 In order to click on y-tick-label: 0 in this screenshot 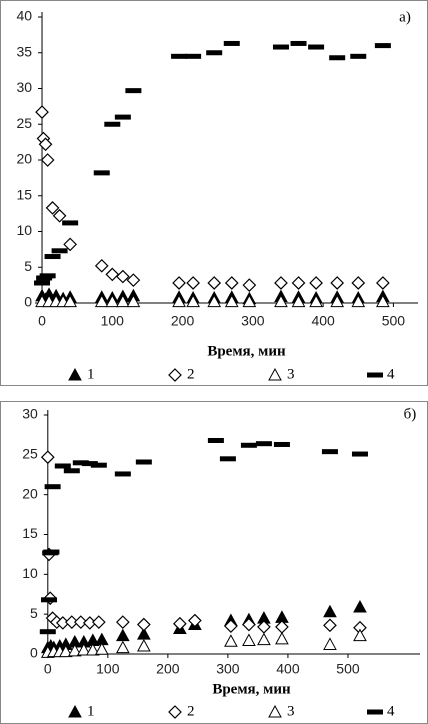, I will do `click(28, 302)`.